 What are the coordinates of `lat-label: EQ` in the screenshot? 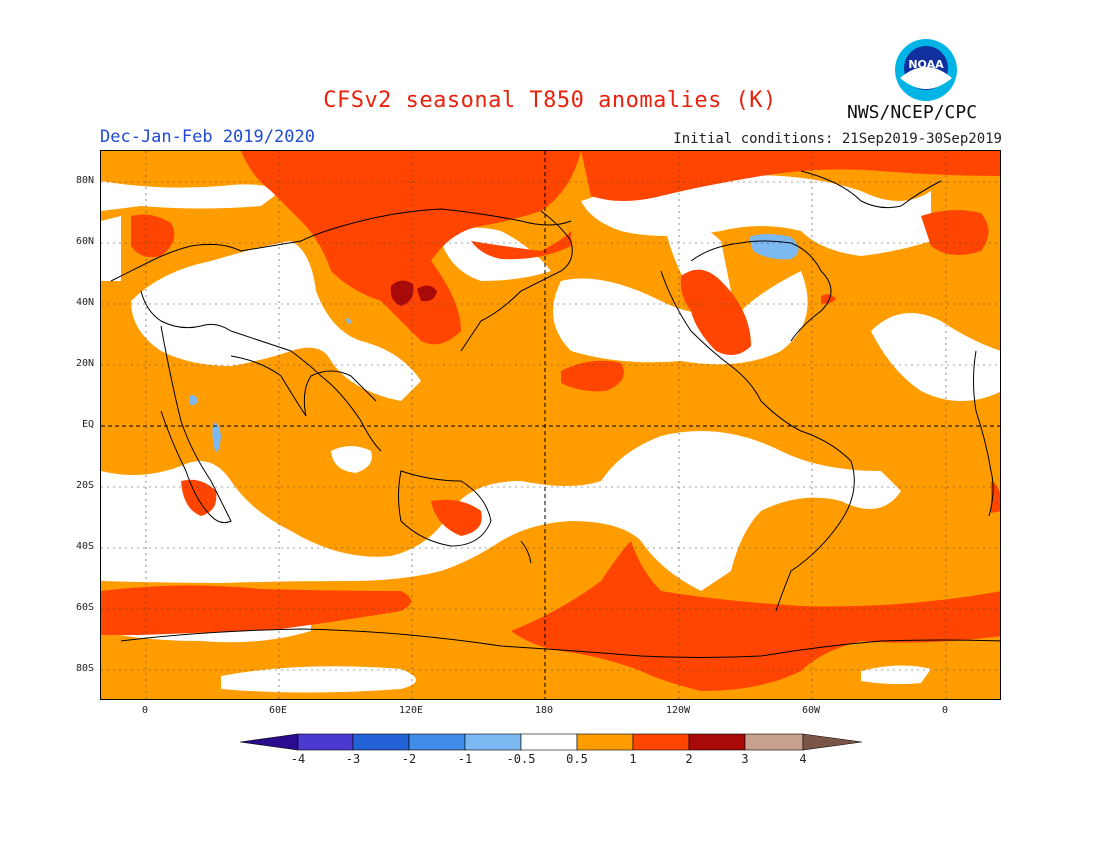 It's located at (87, 424).